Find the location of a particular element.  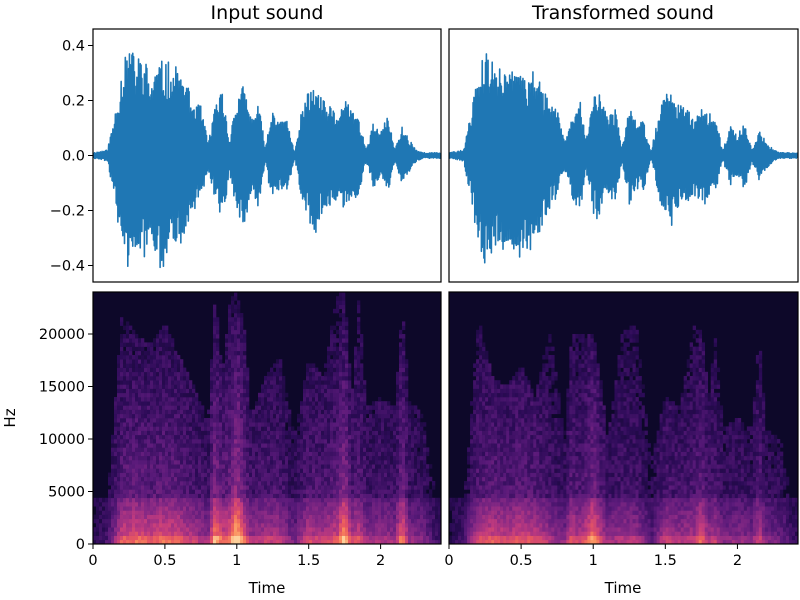

transformed-sound-title: Transformed sound is located at coordinates (622, 13).